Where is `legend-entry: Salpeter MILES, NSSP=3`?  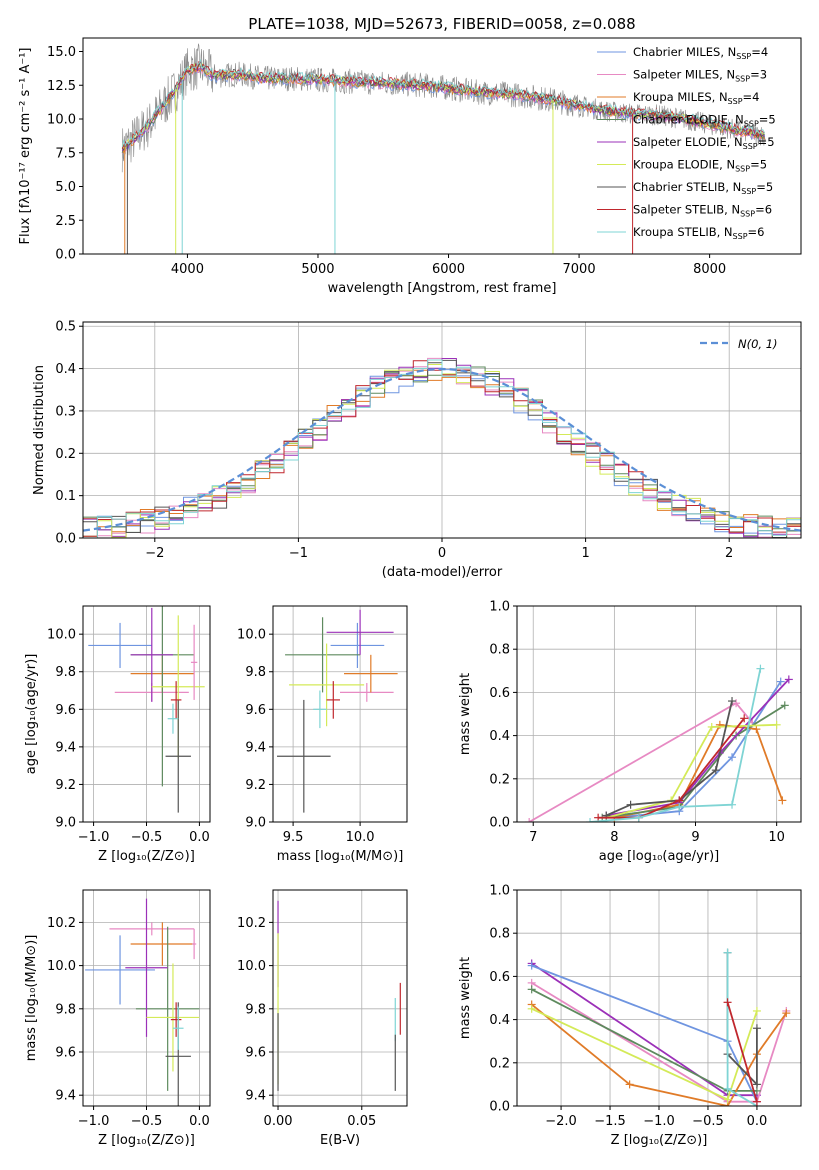
legend-entry: Salpeter MILES, NSSP=3 is located at coordinates (700, 76).